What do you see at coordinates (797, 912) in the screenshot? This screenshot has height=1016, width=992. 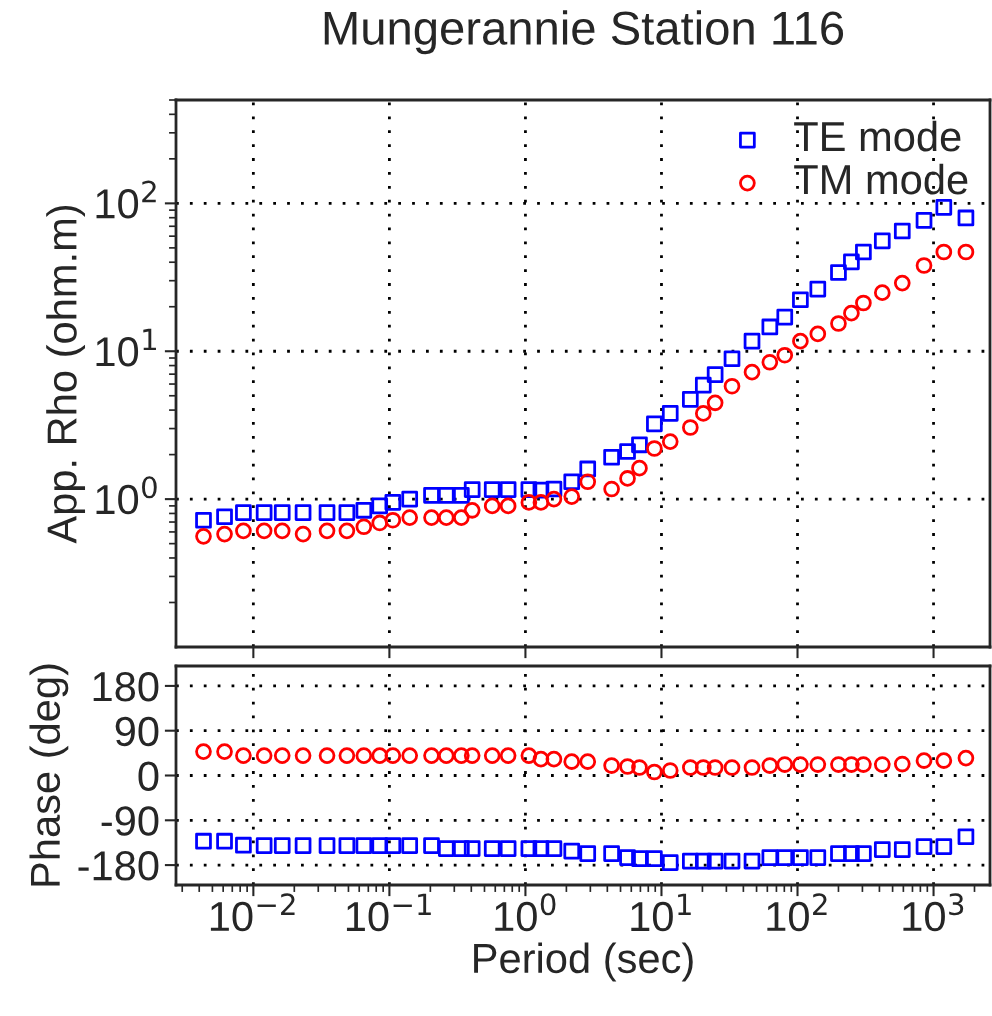 I see `x-tick-label: 10$^{2}$` at bounding box center [797, 912].